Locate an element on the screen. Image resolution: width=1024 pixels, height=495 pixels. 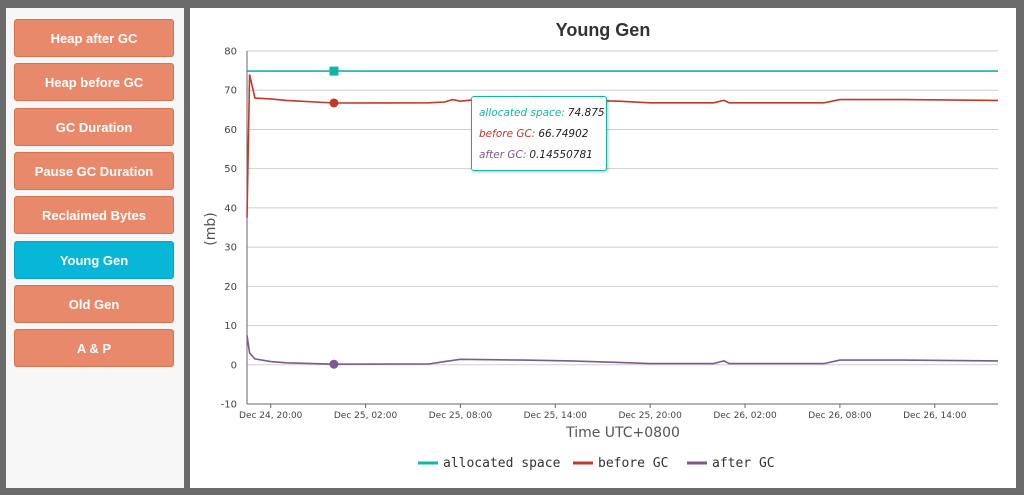
y-tick-label: 60 is located at coordinates (230, 130).